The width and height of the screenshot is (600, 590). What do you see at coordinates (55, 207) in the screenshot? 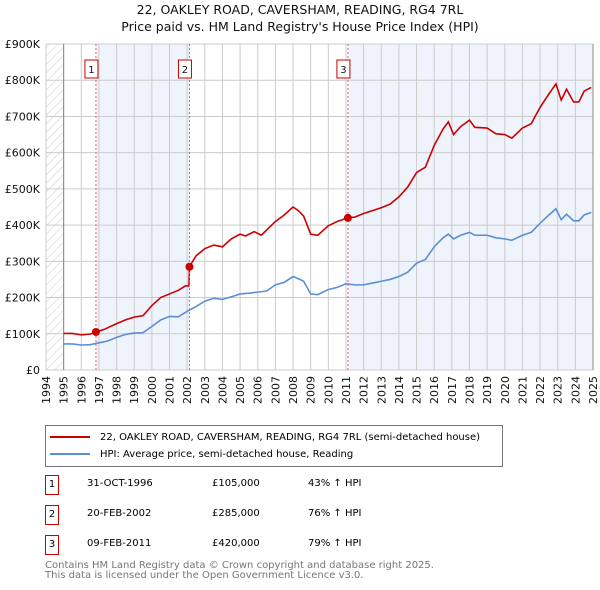
I see `no-data-hatch` at bounding box center [55, 207].